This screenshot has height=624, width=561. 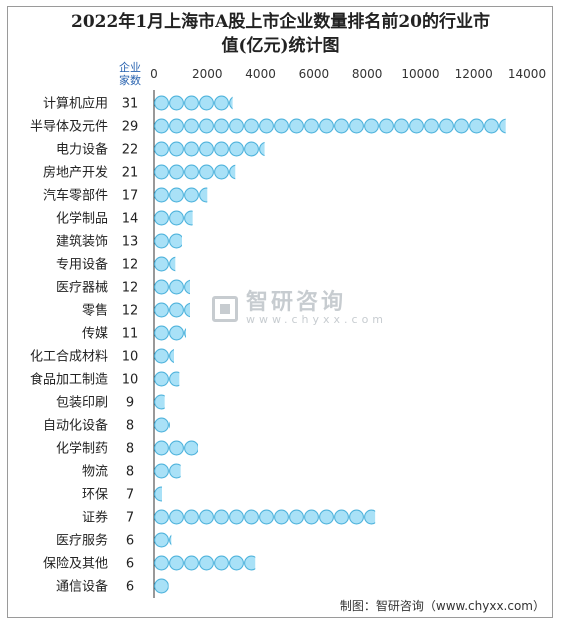 I want to click on category-label: 房地产开发, so click(x=75, y=173).